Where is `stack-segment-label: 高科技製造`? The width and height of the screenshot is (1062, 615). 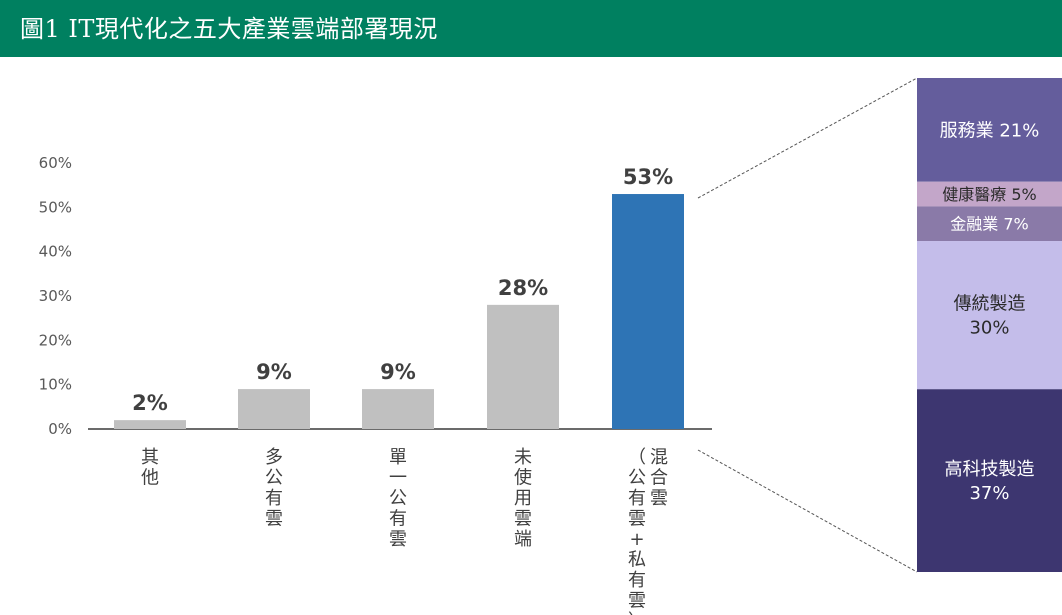
stack-segment-label: 高科技製造 is located at coordinates (990, 469).